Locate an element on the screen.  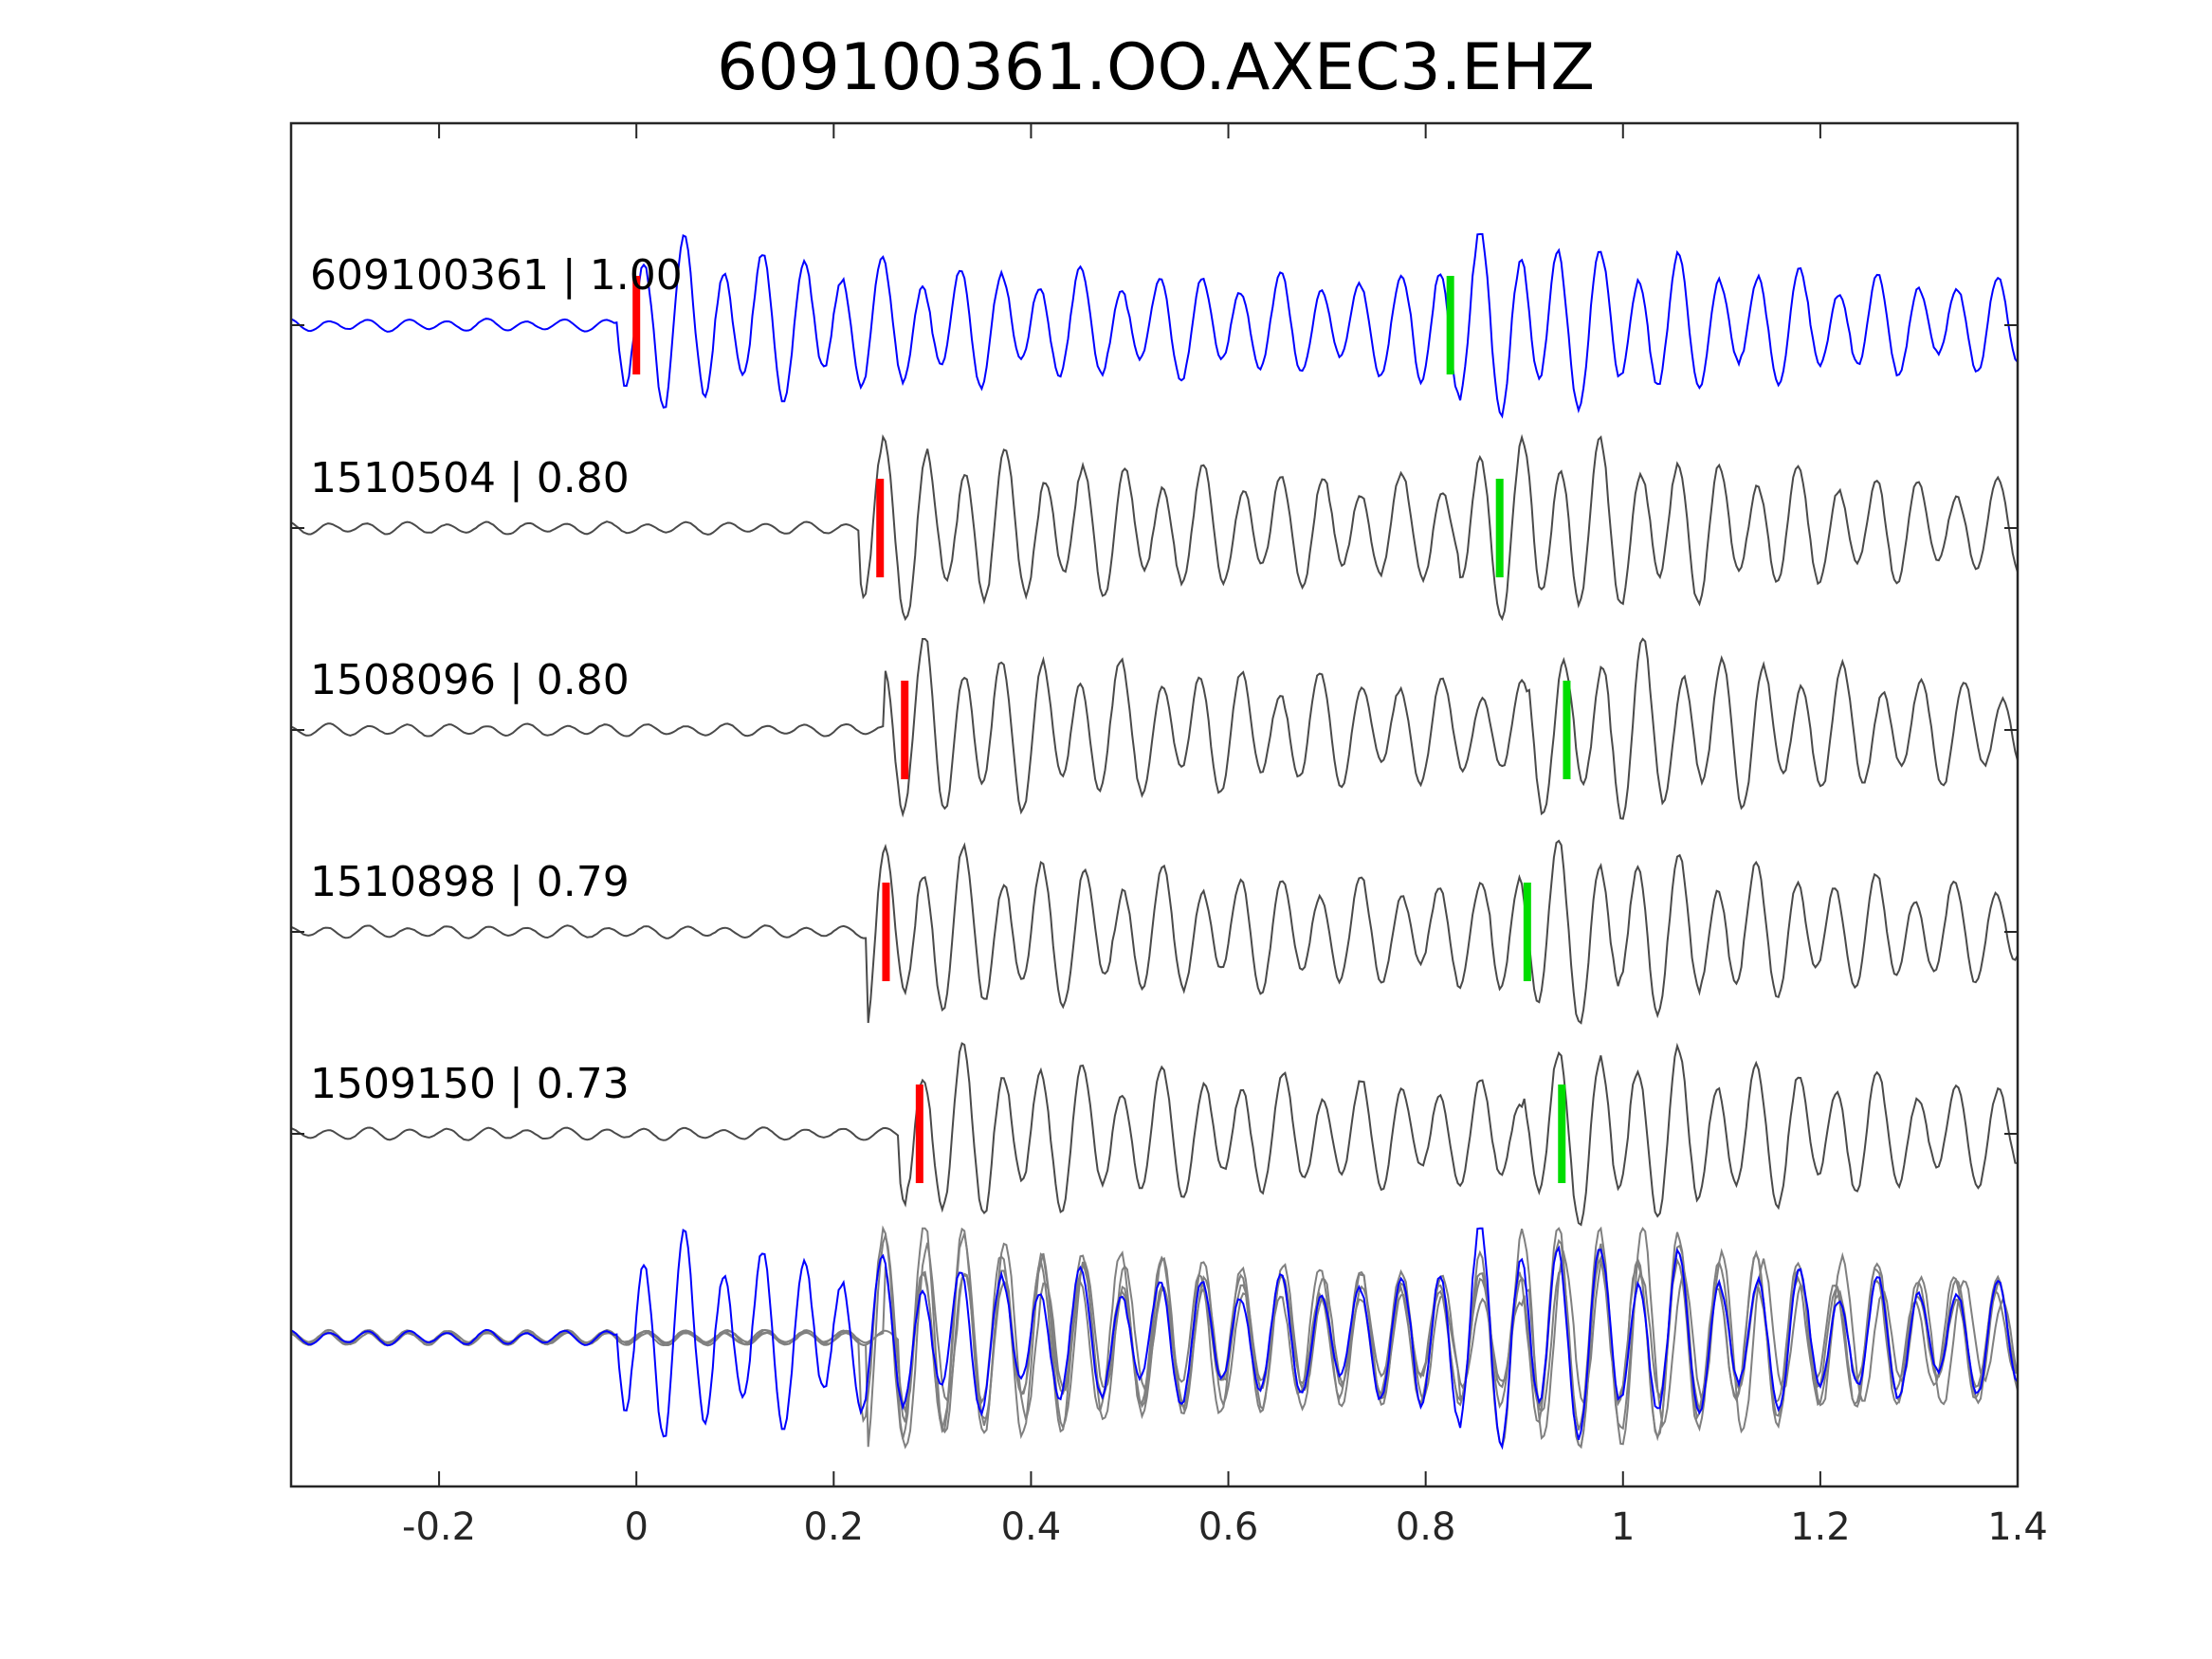
x-tick-label-2: 0.2 is located at coordinates (834, 1527).